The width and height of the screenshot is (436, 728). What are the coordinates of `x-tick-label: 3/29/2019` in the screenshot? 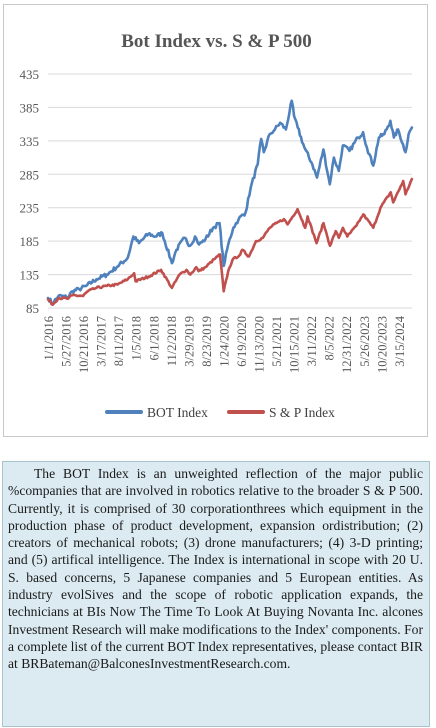 It's located at (189, 341).